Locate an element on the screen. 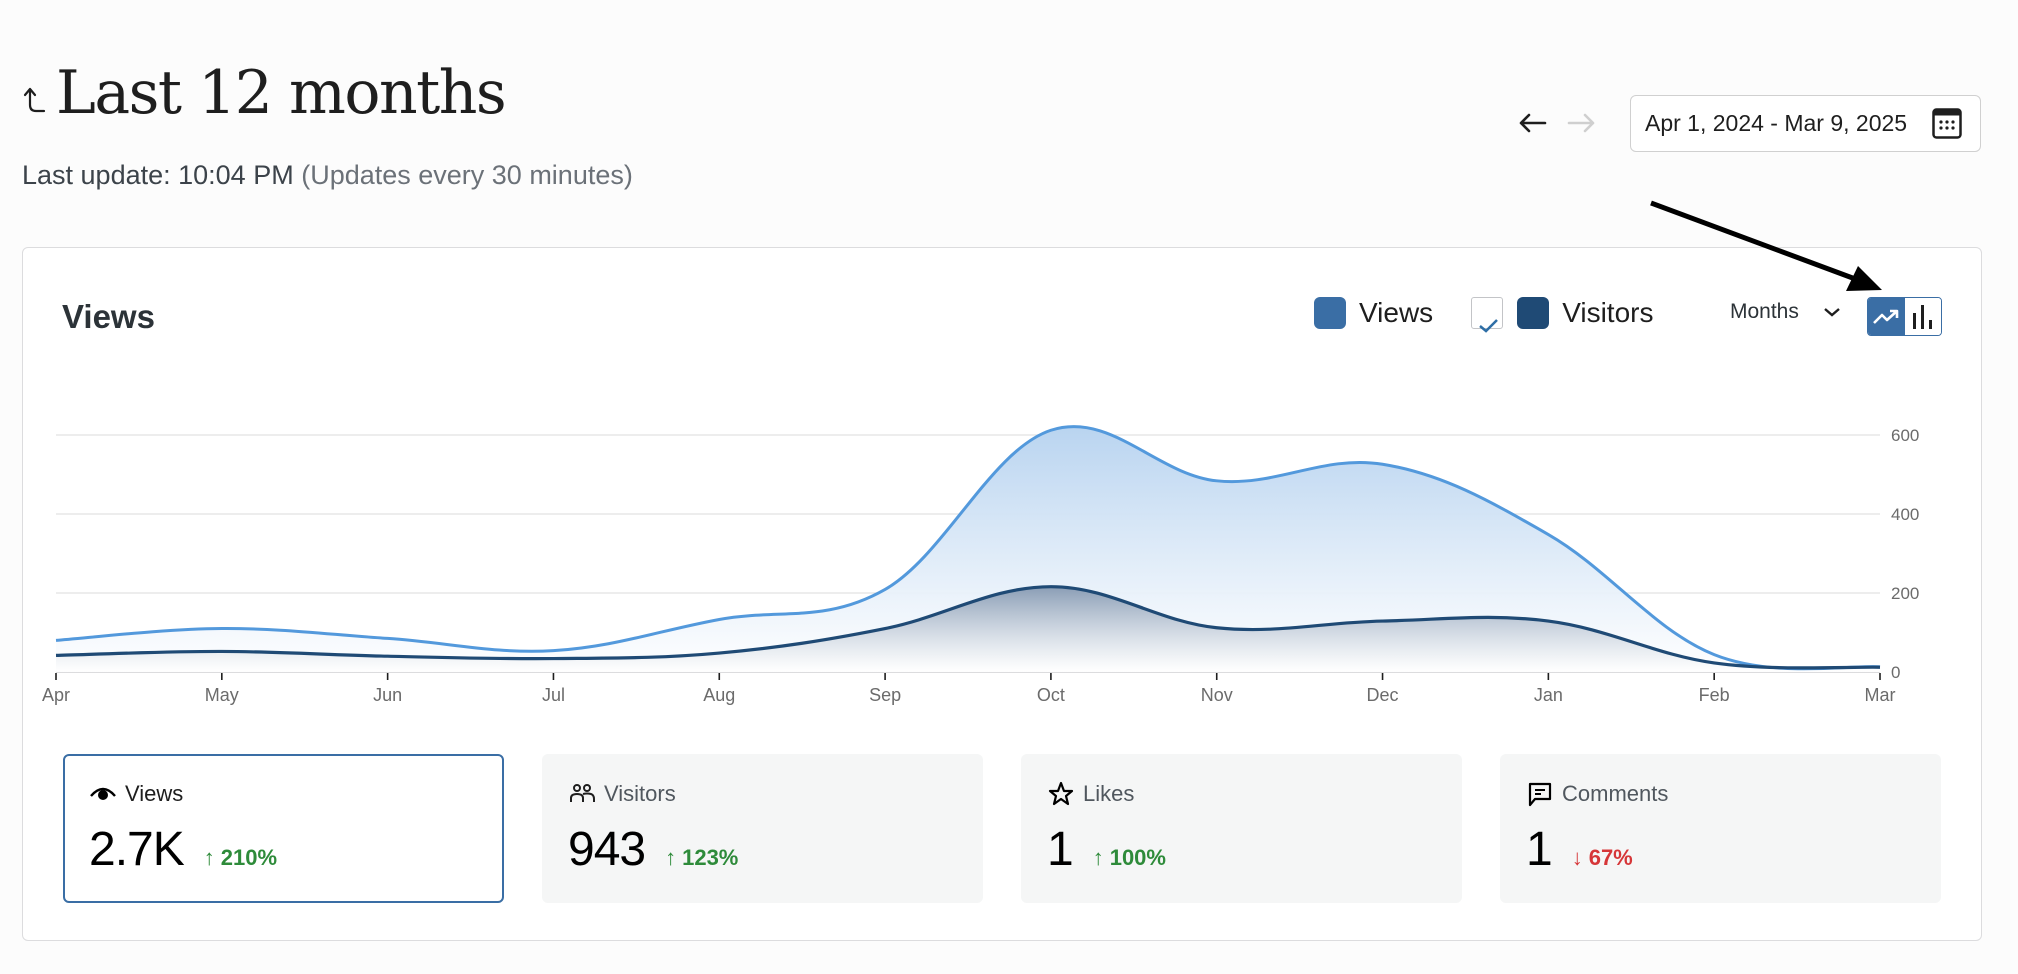 This screenshot has width=2018, height=974. card-title: Views is located at coordinates (108, 316).